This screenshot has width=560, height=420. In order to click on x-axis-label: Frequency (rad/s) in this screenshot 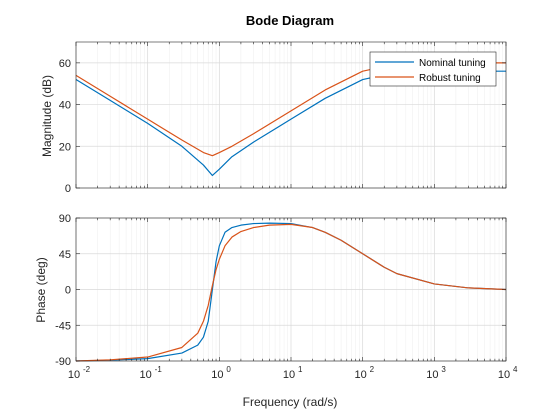, I will do `click(290, 402)`.